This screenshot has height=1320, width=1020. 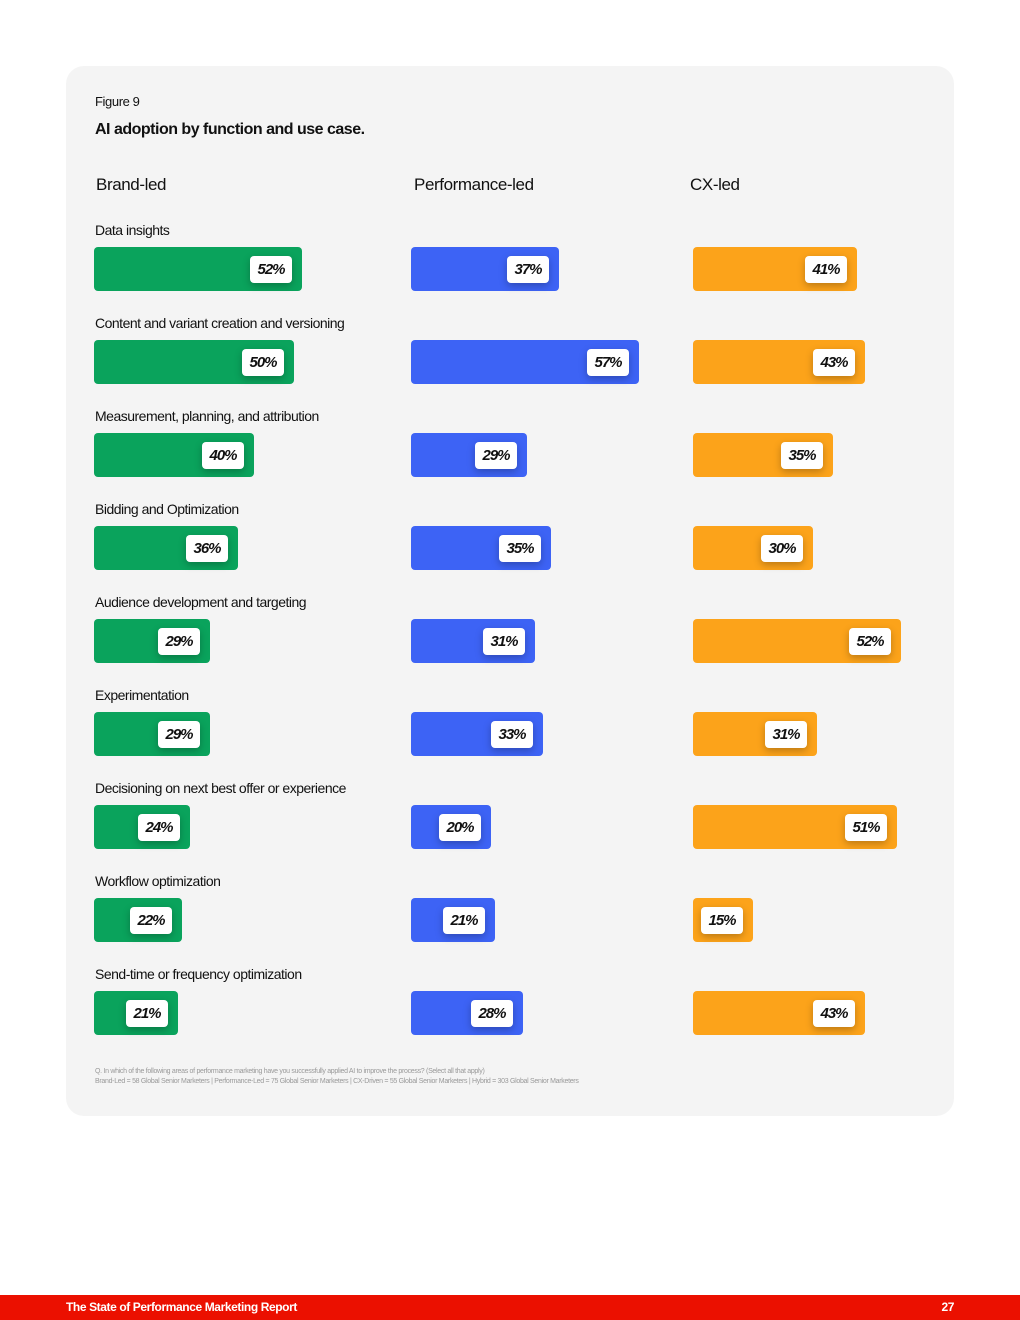 What do you see at coordinates (194, 362) in the screenshot?
I see `bar: 50%` at bounding box center [194, 362].